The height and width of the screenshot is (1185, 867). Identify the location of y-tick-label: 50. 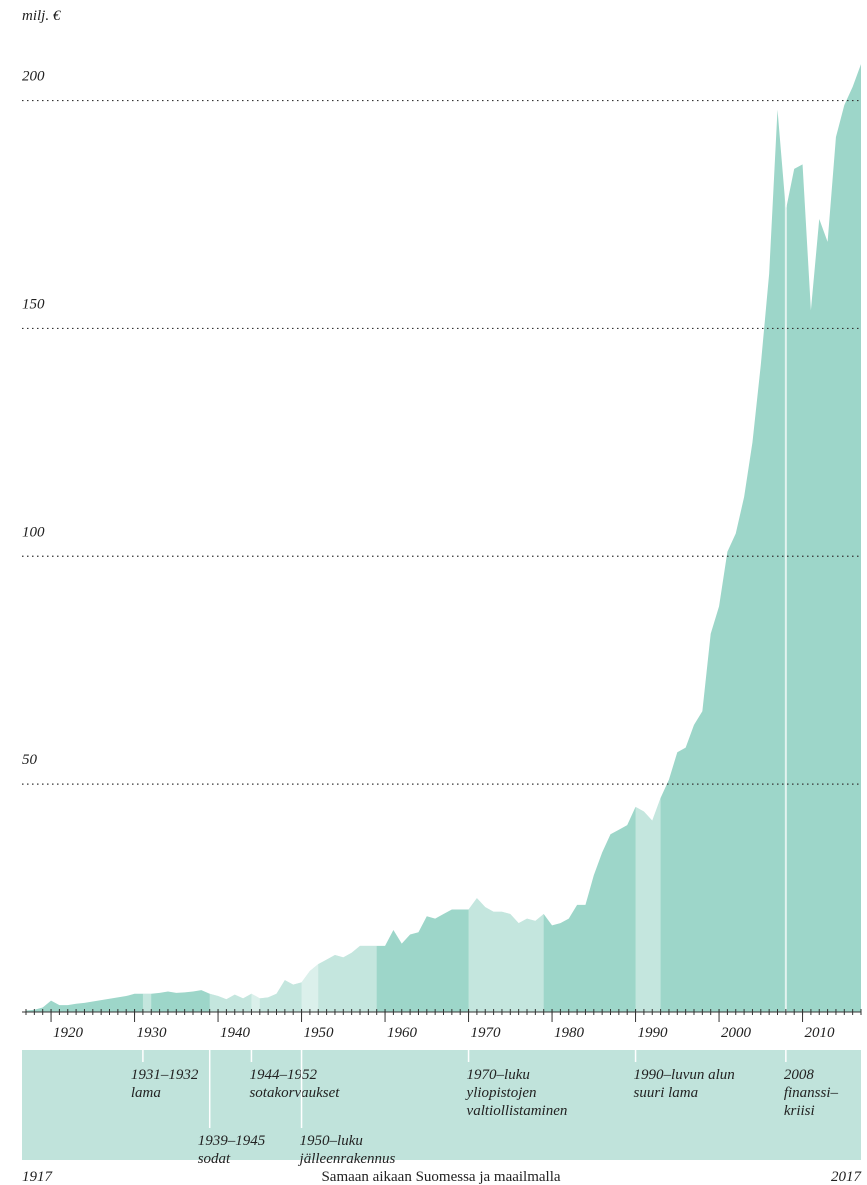
(30, 760).